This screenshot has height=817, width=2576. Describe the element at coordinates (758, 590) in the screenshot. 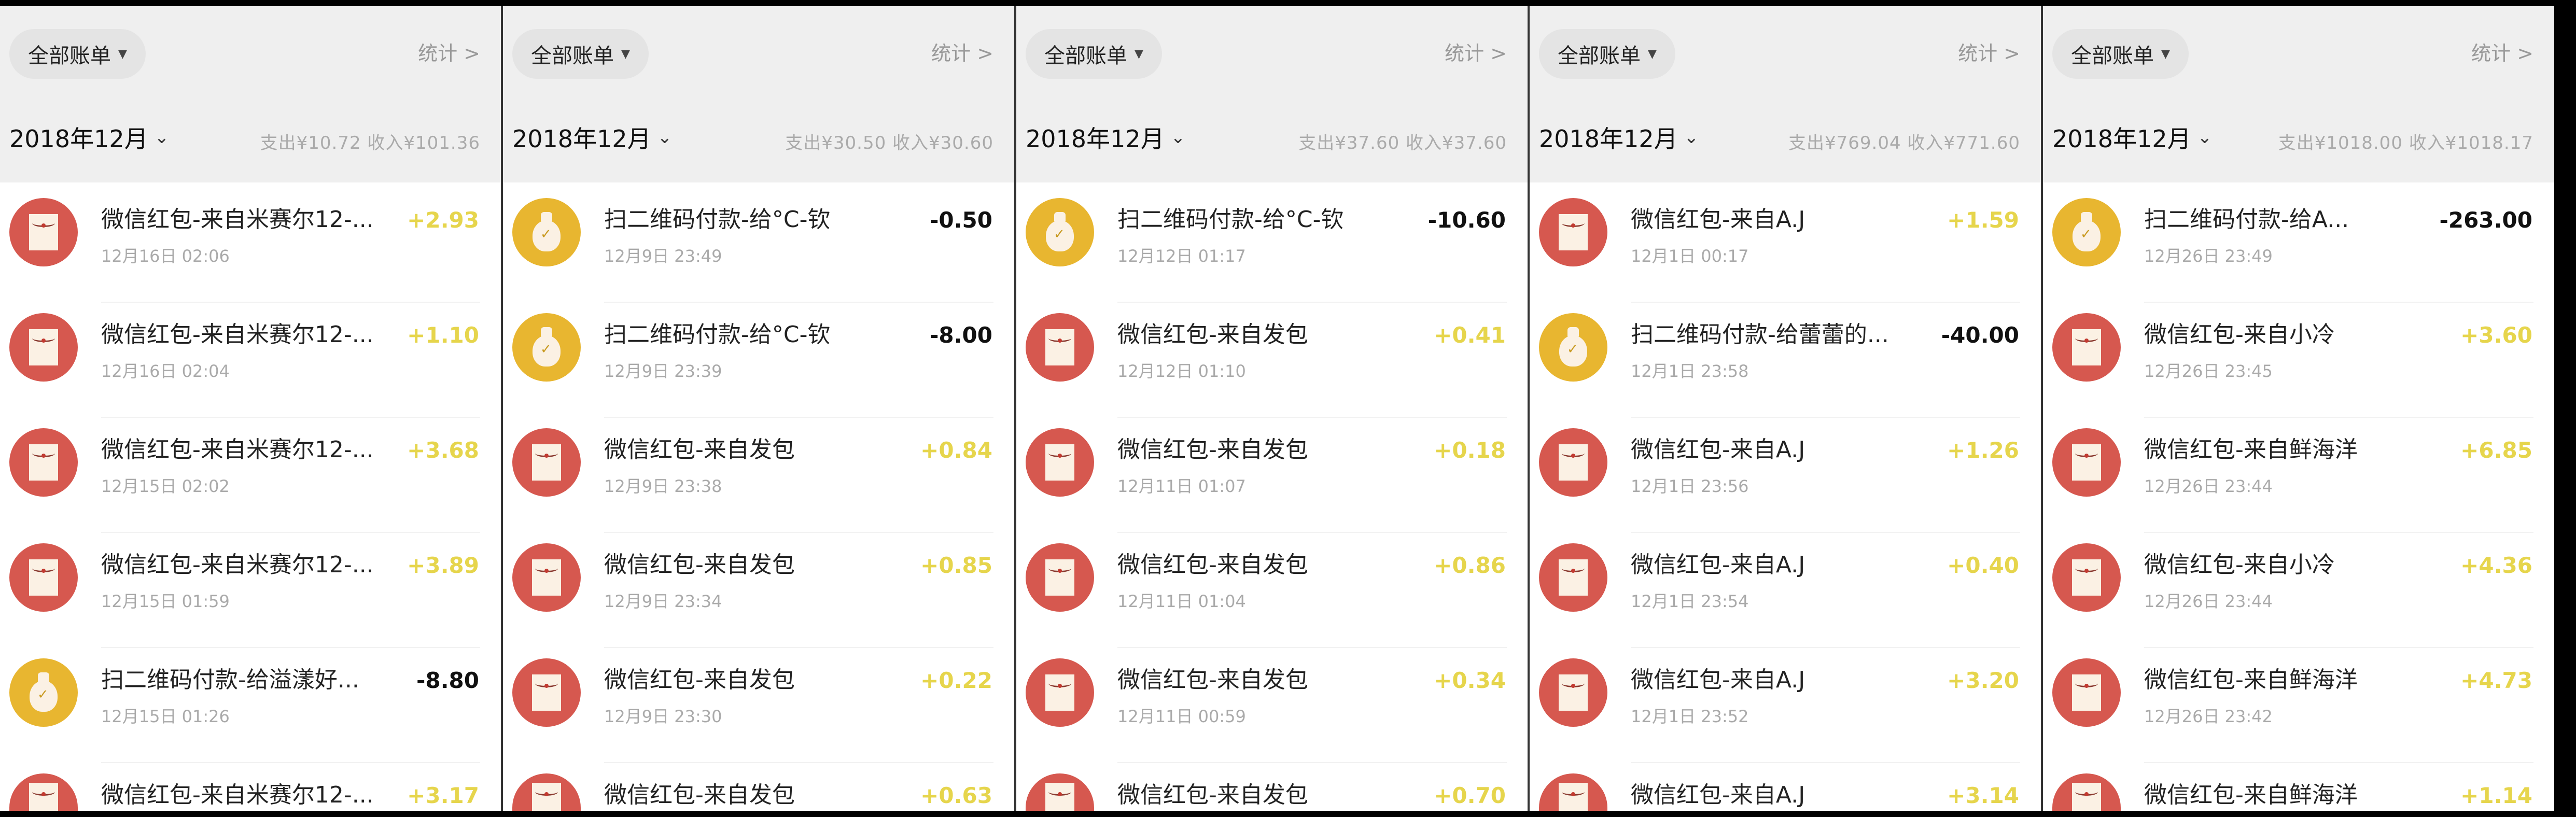

I see `transaction-row: 微信红包-来自发包 12月9日 23:34 +0.85` at that location.